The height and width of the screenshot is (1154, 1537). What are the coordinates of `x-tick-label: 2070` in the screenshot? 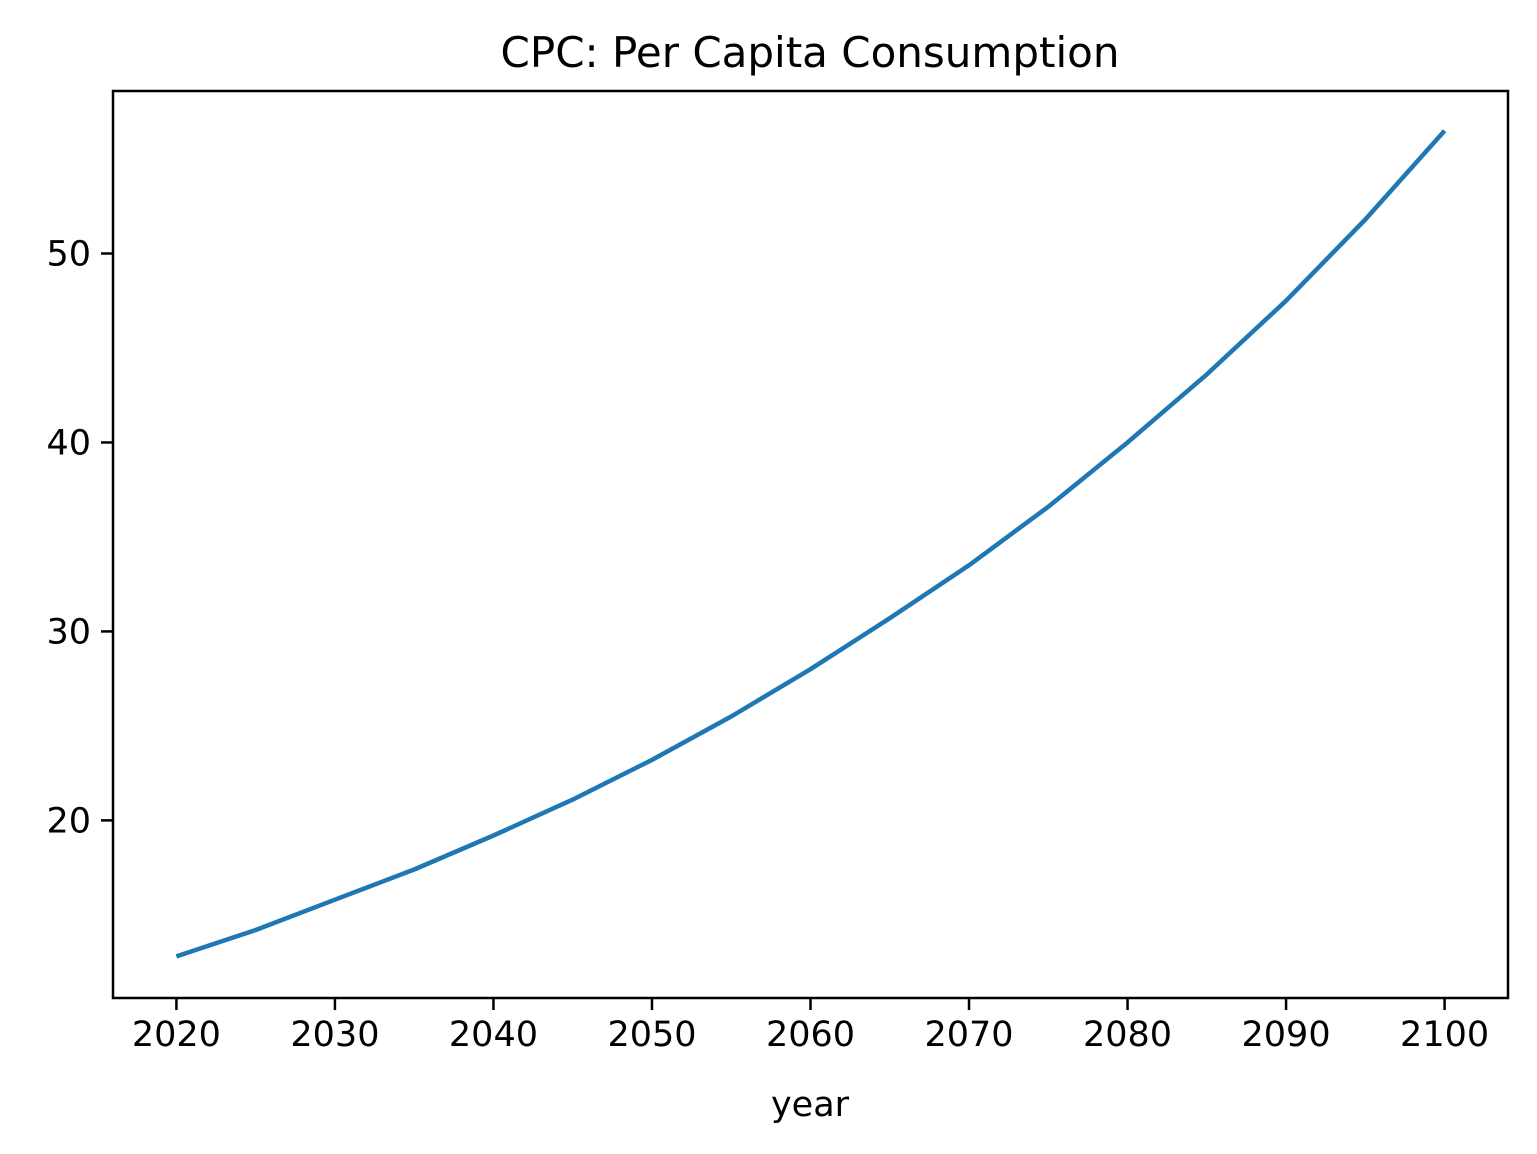 It's located at (968, 1035).